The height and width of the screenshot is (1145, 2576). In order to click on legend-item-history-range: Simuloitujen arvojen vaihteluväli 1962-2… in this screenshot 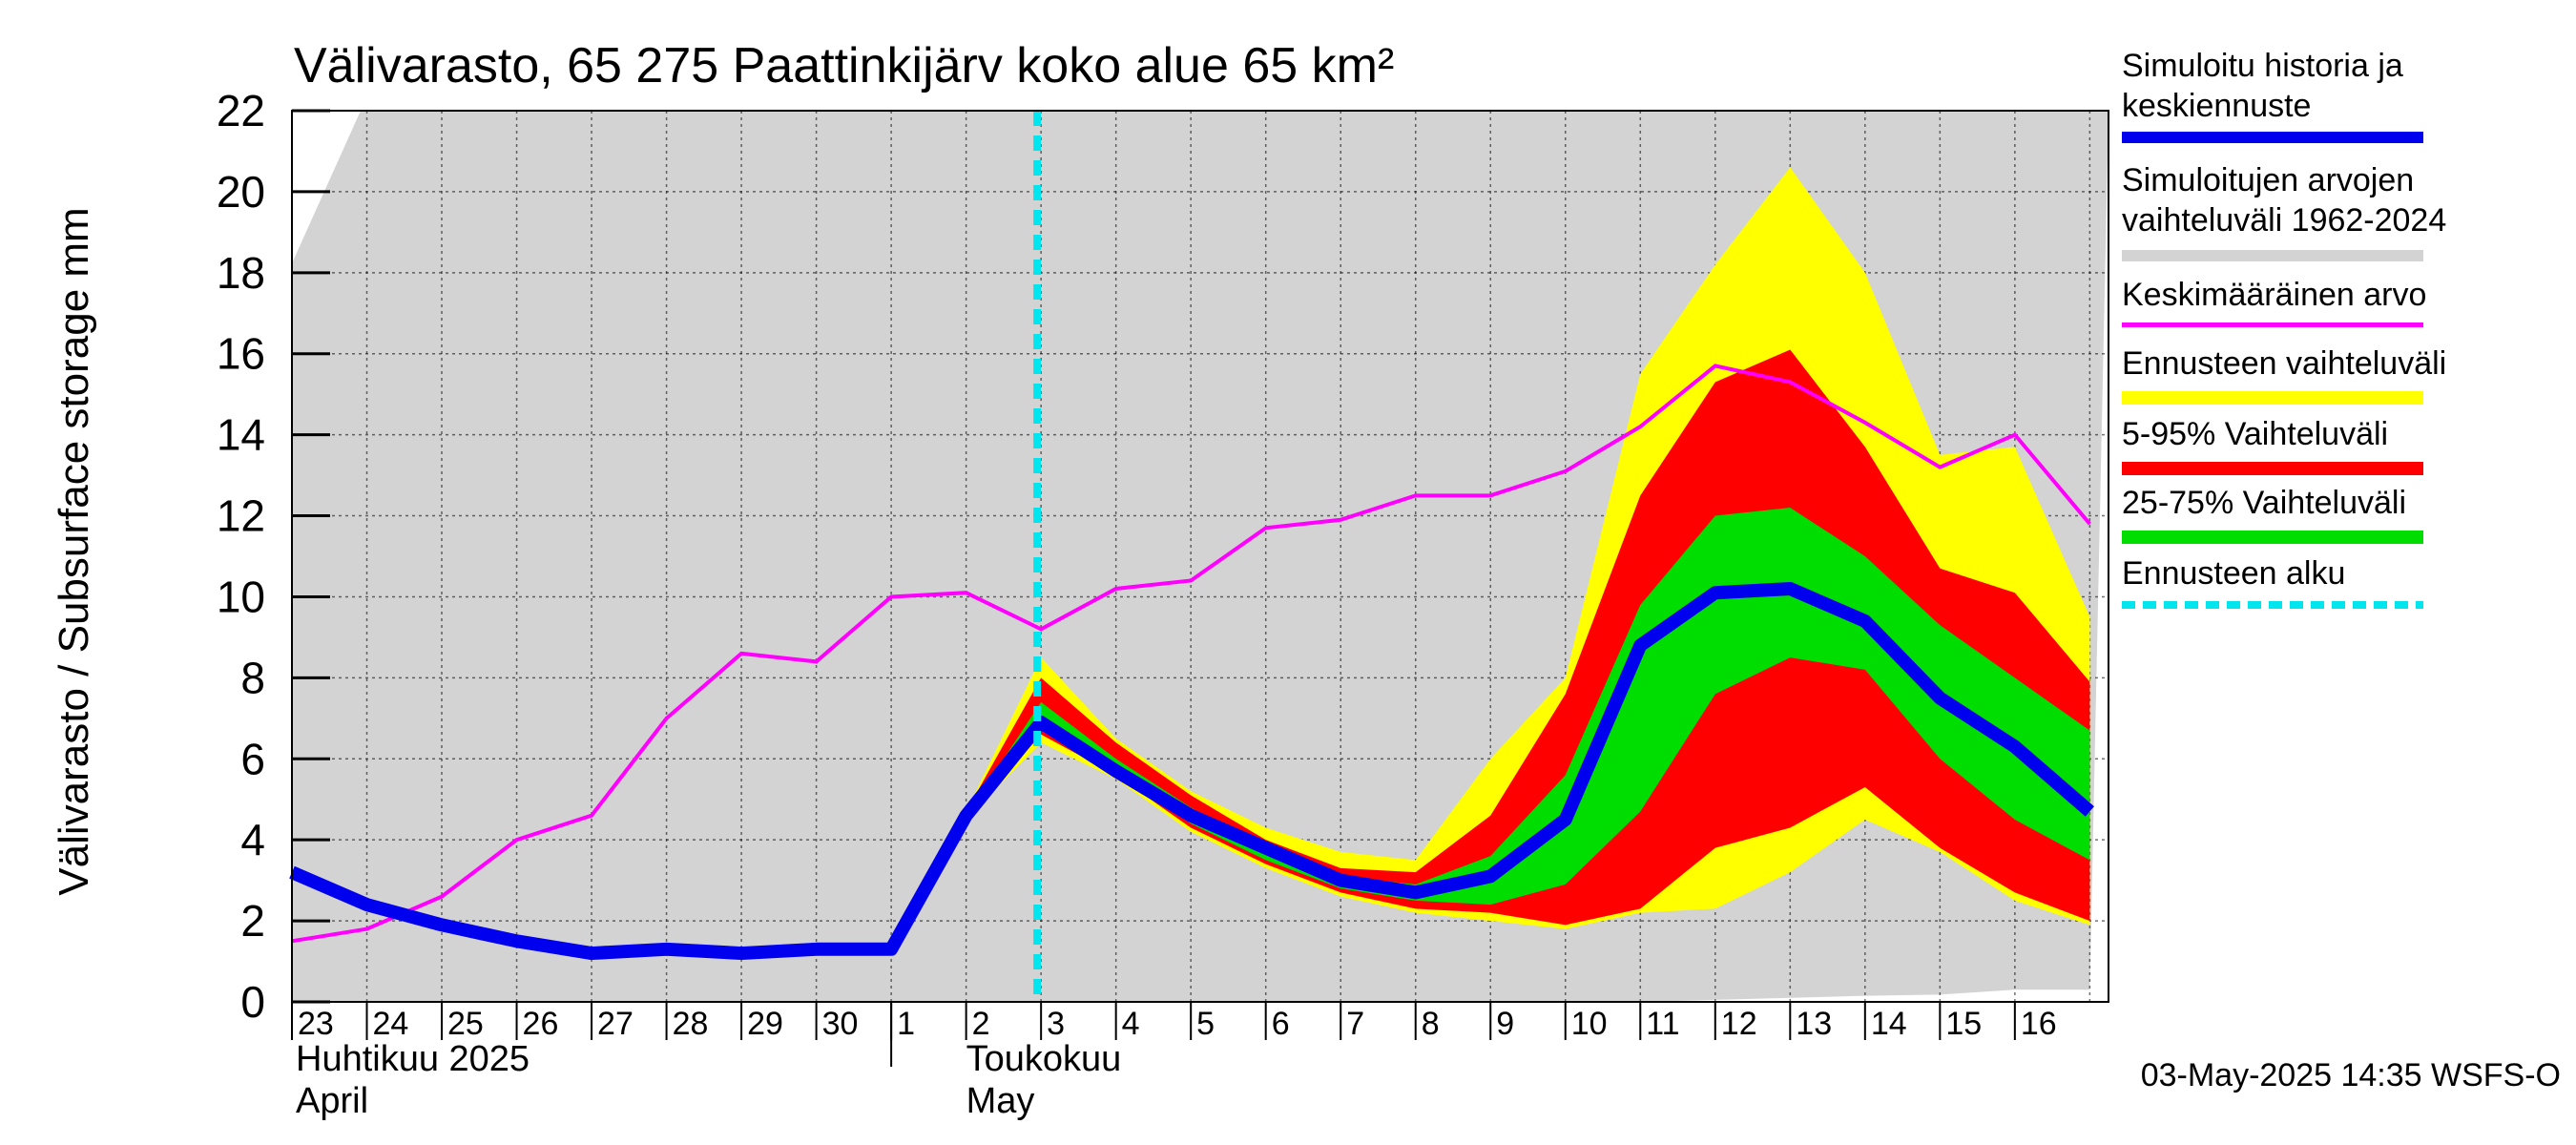, I will do `click(2346, 211)`.